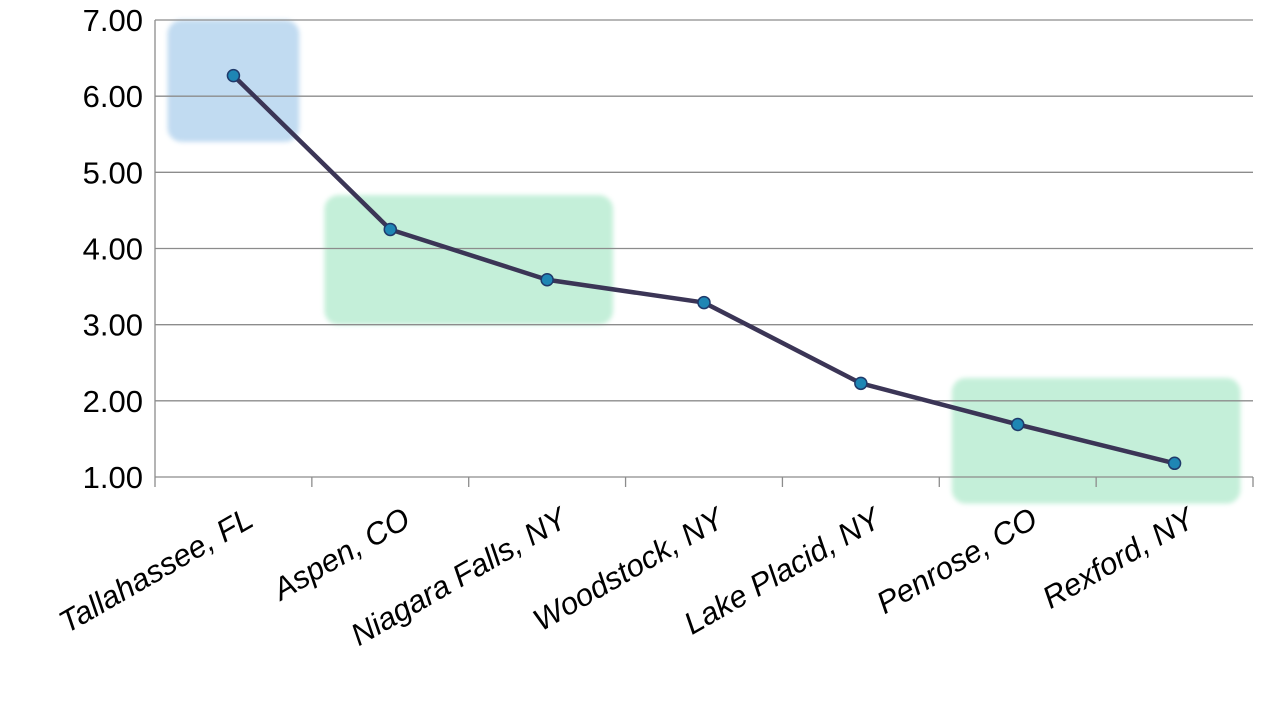  What do you see at coordinates (340, 554) in the screenshot?
I see `x-tick-label-1: Aspen, CO` at bounding box center [340, 554].